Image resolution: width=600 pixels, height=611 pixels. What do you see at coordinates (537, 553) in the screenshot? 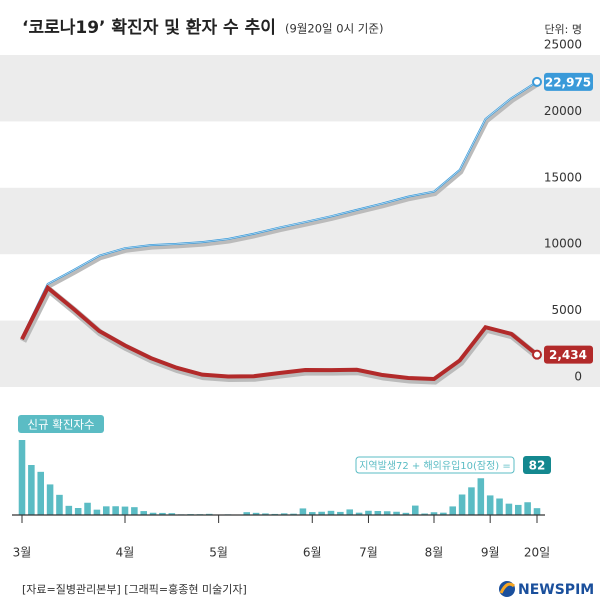
I see `x-tick-label: 20일` at bounding box center [537, 553].